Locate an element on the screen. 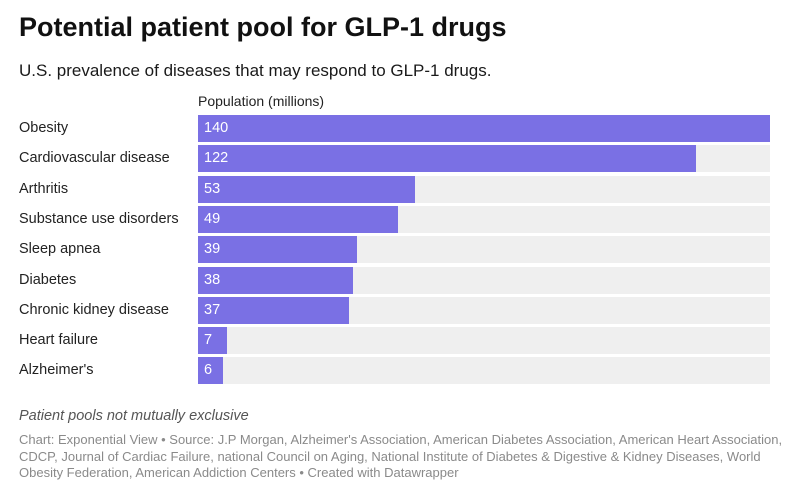  bar-track: 37 is located at coordinates (484, 310).